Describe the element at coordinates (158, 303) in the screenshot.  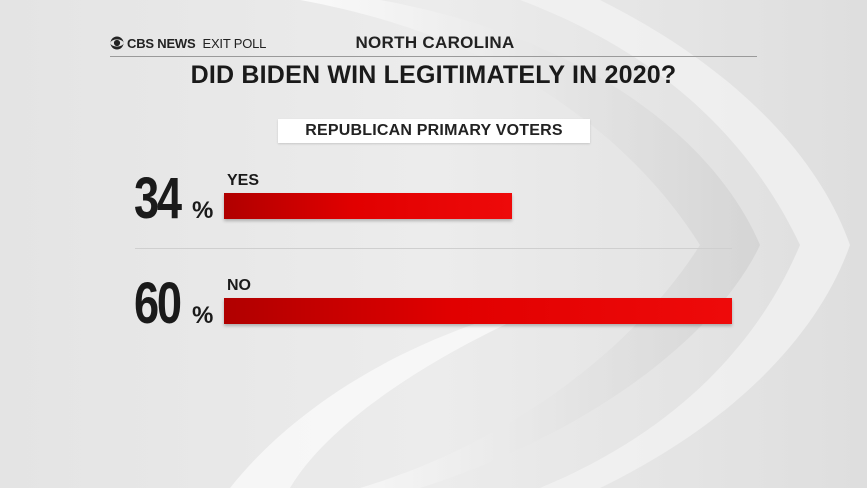
I see `value-number: 60` at that location.